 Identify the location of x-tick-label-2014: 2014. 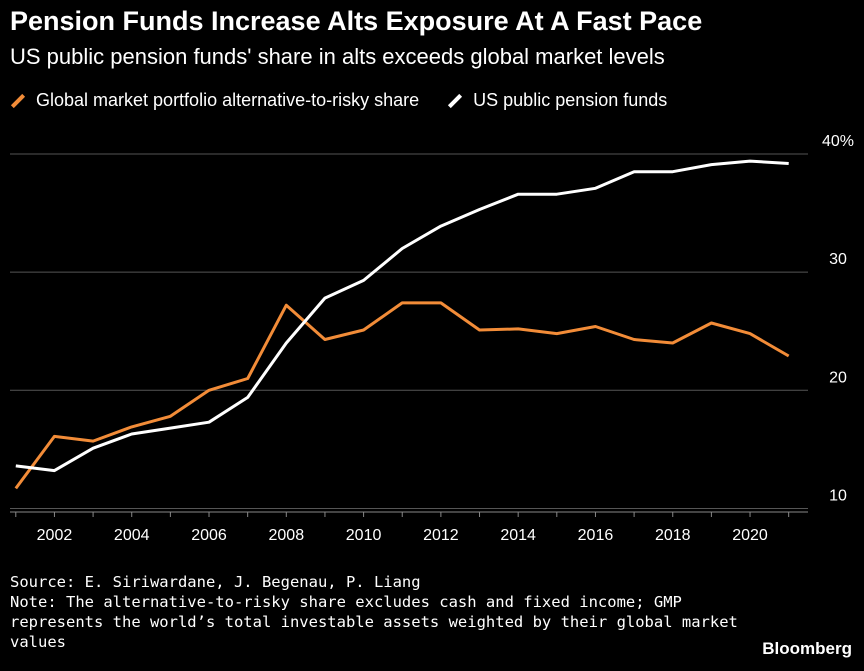
(518, 535).